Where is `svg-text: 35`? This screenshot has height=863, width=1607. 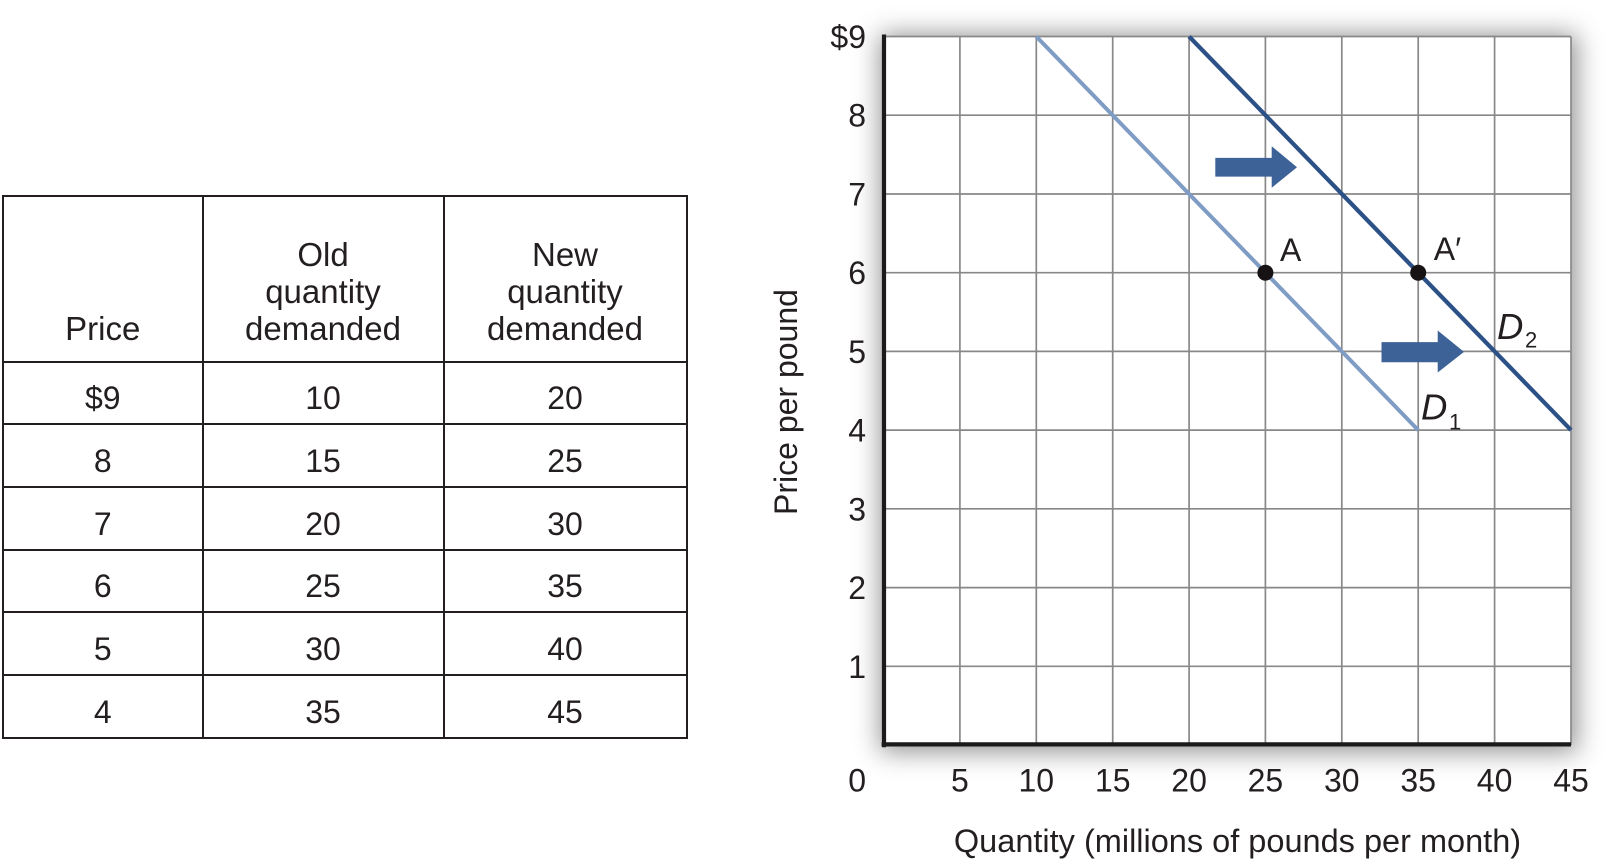 svg-text: 35 is located at coordinates (1418, 781).